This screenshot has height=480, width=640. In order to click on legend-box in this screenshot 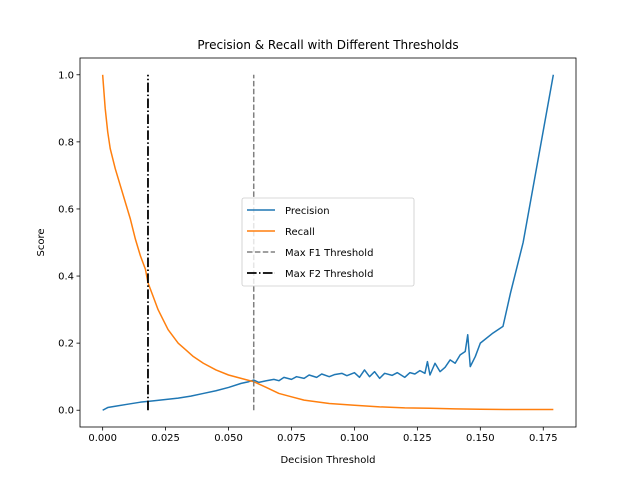, I will do `click(328, 242)`.